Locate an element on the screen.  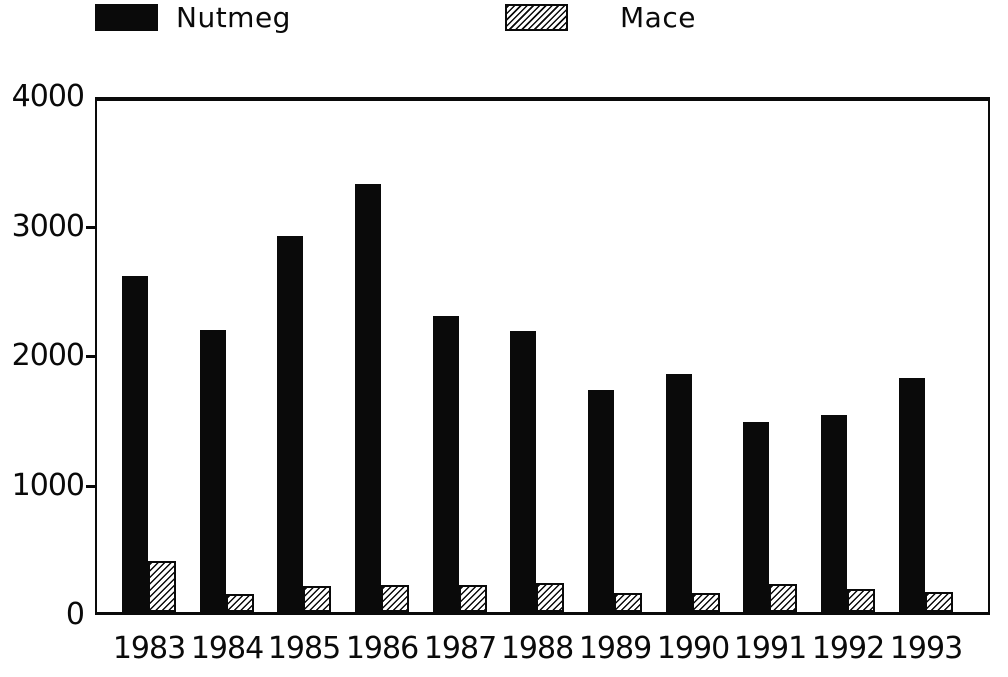
y-tick-label-2000: 2000 is located at coordinates (48, 355).